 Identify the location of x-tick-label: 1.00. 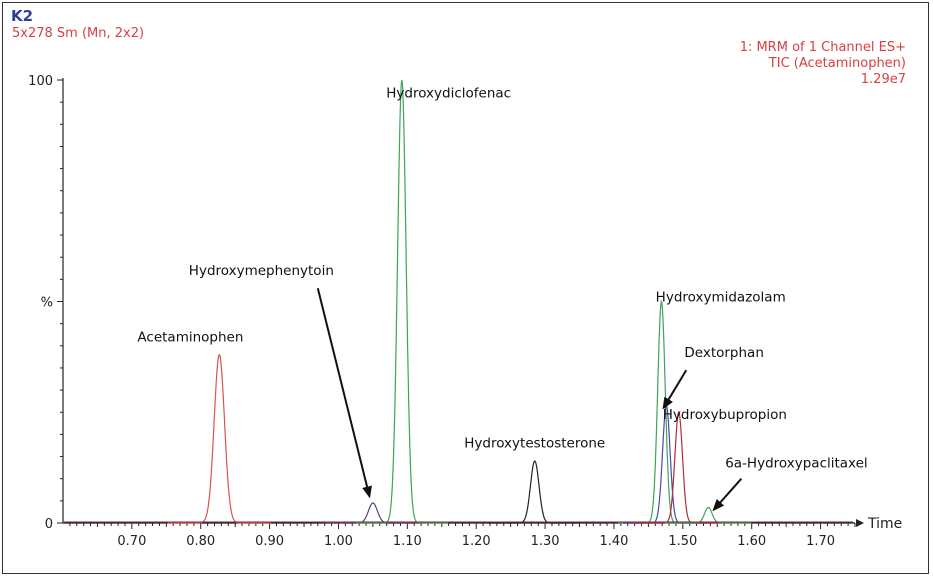
(338, 541).